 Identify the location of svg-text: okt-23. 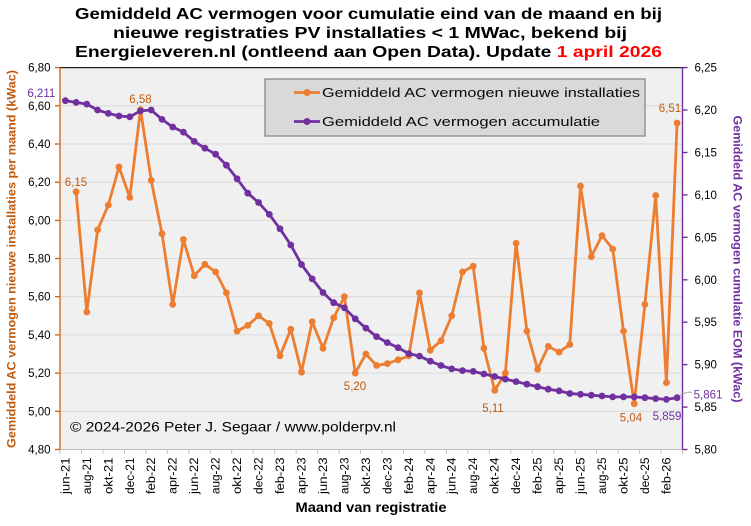
(367, 476).